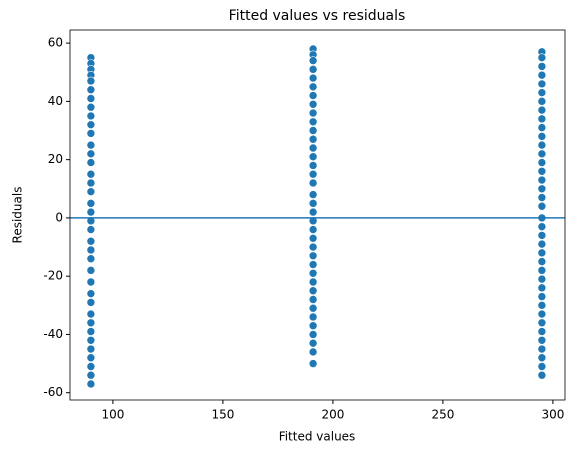 Image resolution: width=574 pixels, height=459 pixels. I want to click on y-tick-label: -40, so click(53, 334).